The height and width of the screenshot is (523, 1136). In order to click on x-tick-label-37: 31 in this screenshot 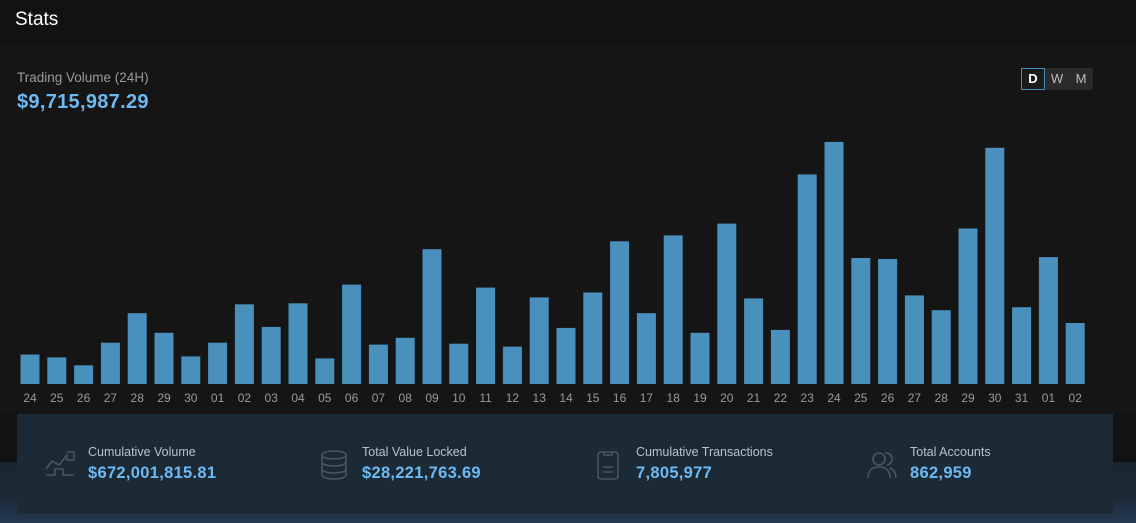, I will do `click(1022, 398)`.